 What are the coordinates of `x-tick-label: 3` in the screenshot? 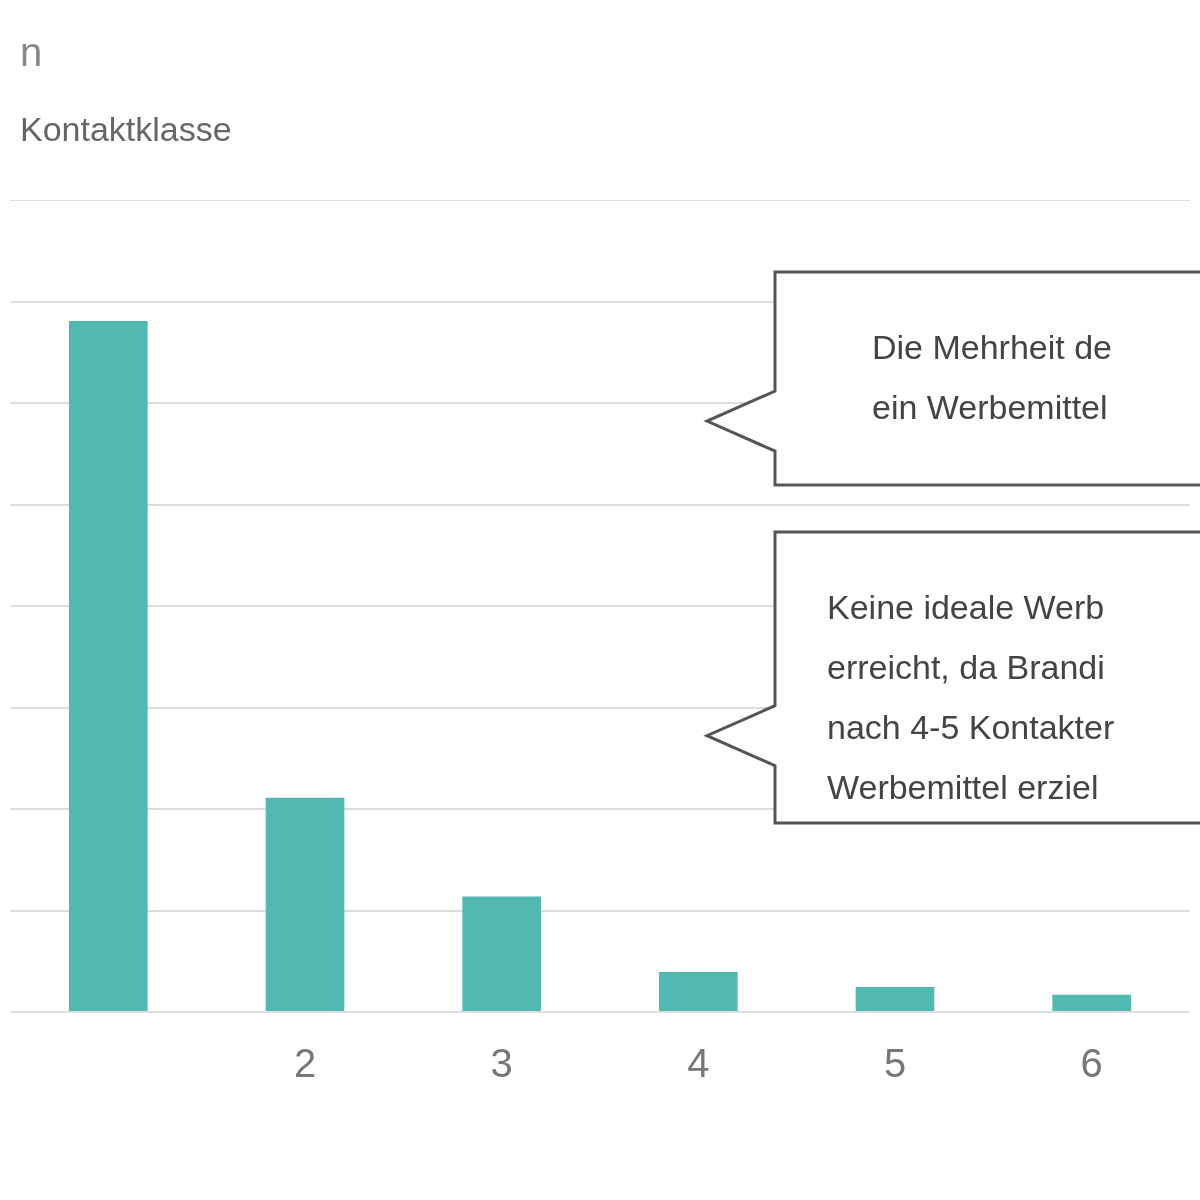 It's located at (501, 1063).